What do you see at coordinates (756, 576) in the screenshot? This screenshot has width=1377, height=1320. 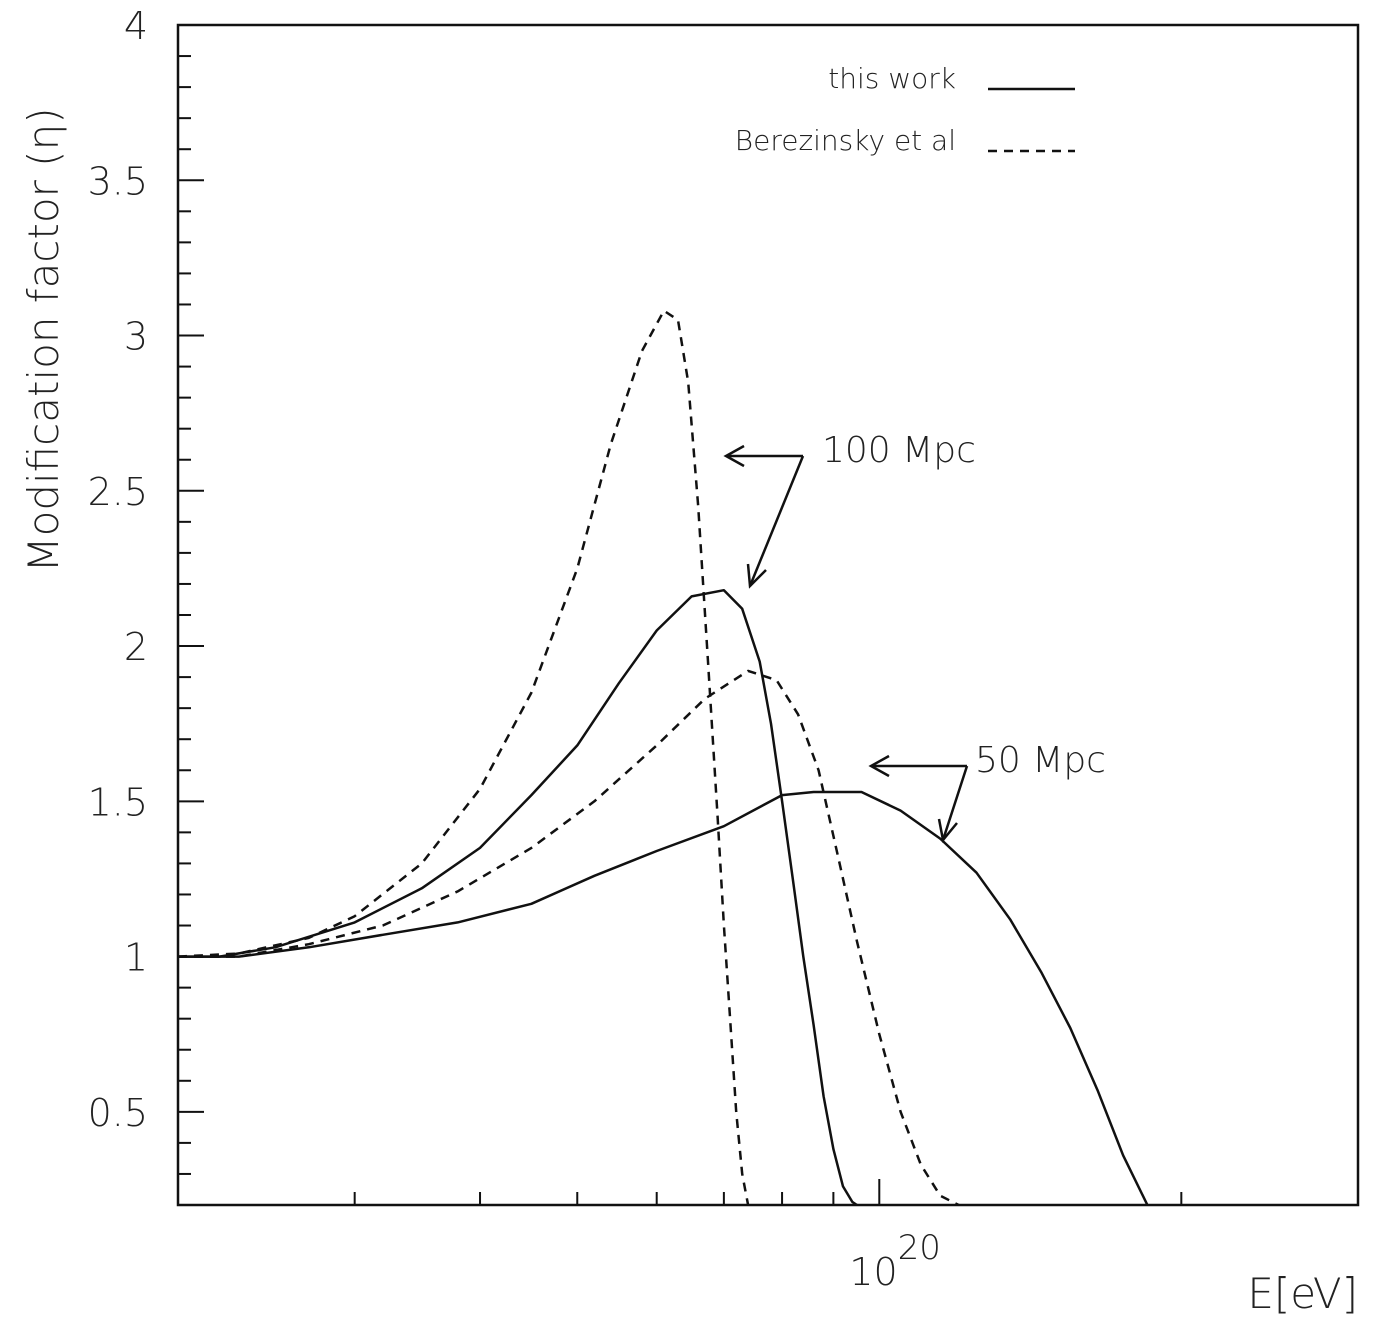 I see `annotation-100-mpc-arrow-solid-head` at bounding box center [756, 576].